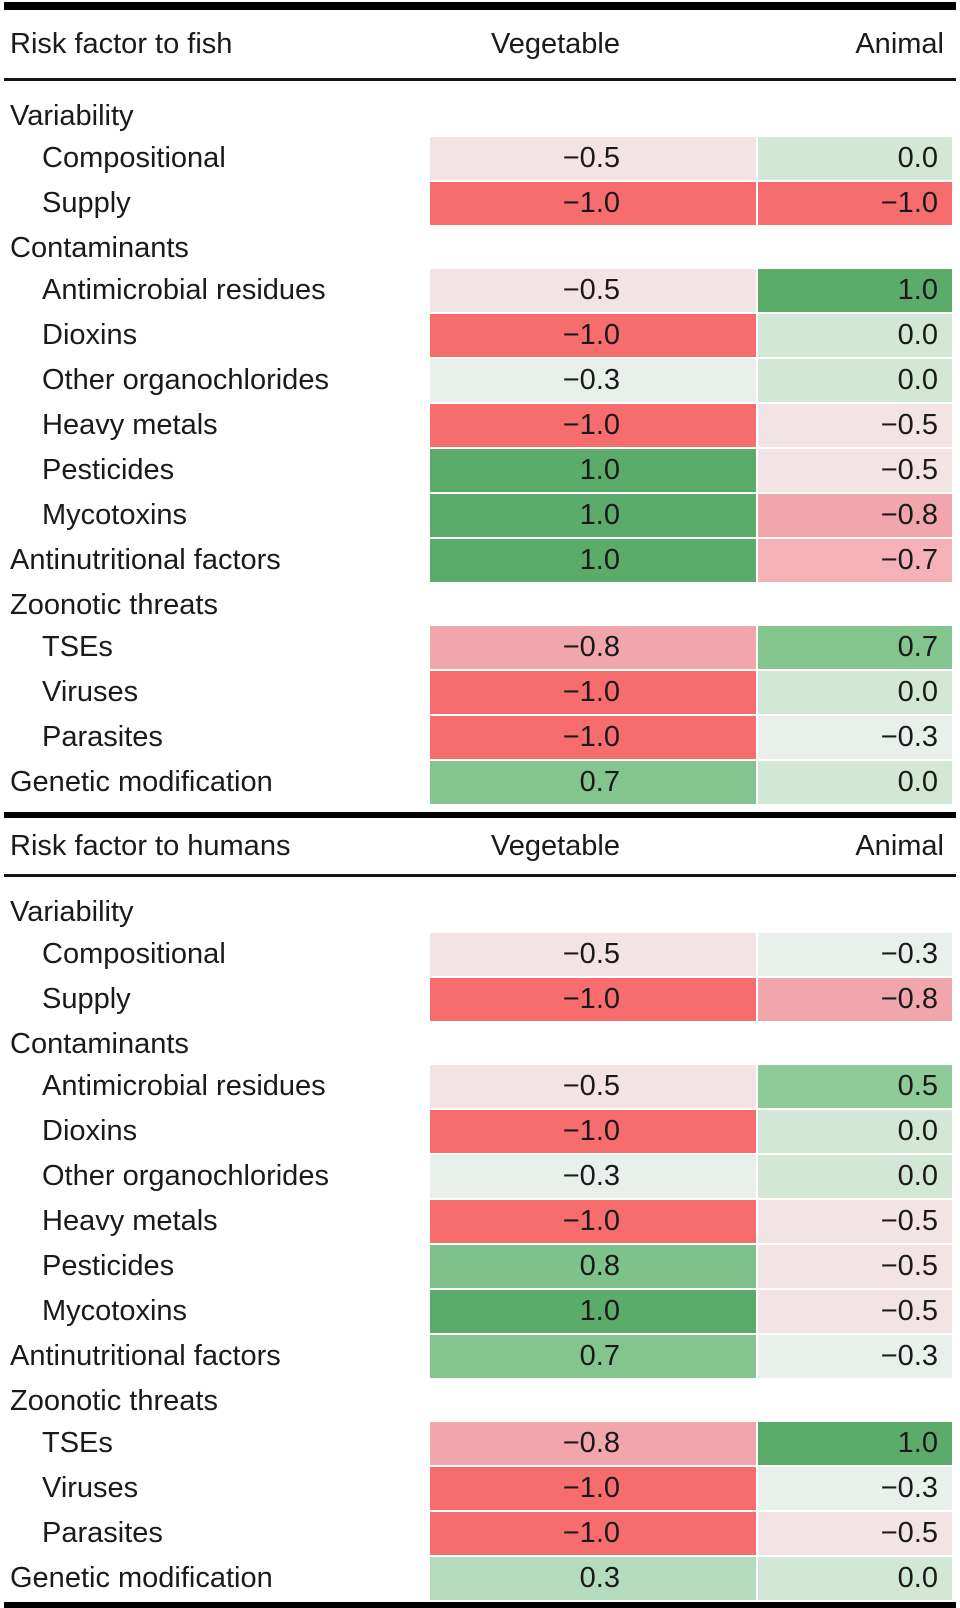  What do you see at coordinates (150, 845) in the screenshot?
I see `table-title: Risk factor to humans` at bounding box center [150, 845].